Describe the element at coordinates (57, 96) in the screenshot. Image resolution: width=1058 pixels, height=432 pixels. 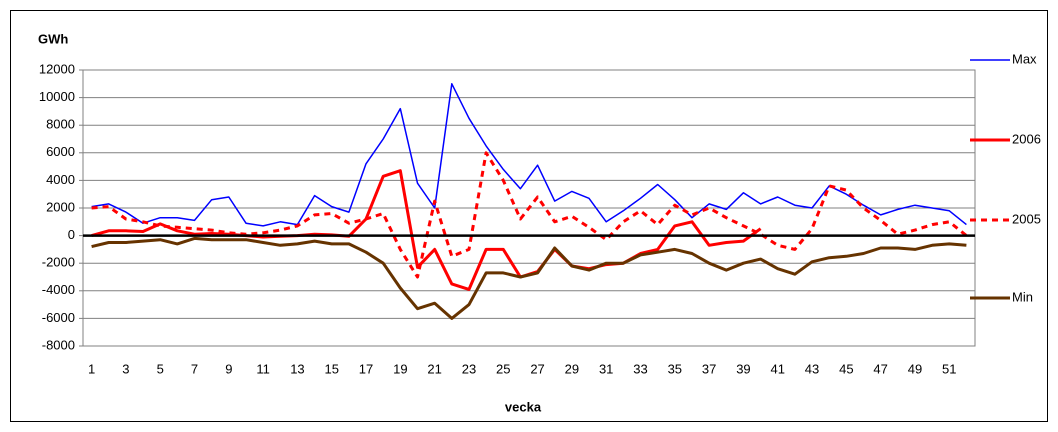
I see `y-tick-label: 10000` at that location.